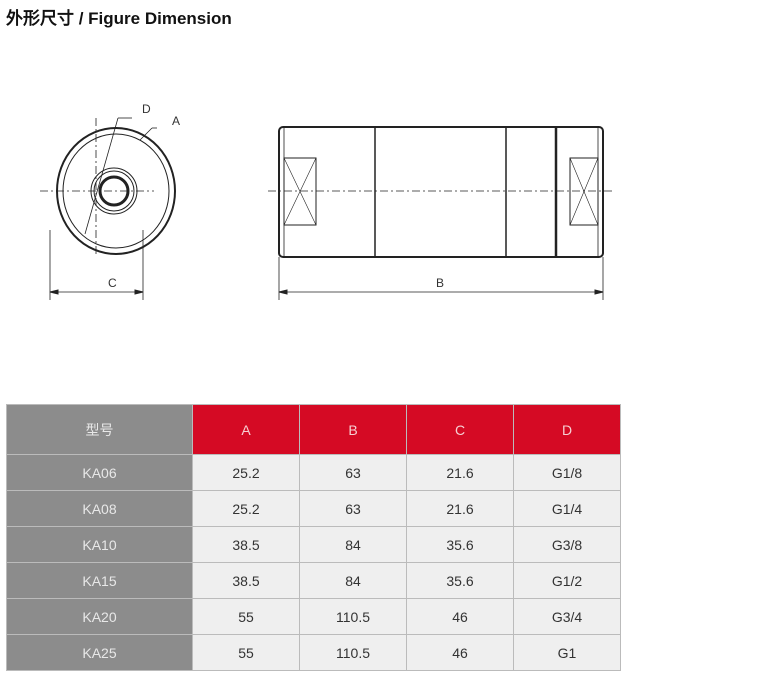  Describe the element at coordinates (99, 652) in the screenshot. I see `cell-model: KA25` at that location.